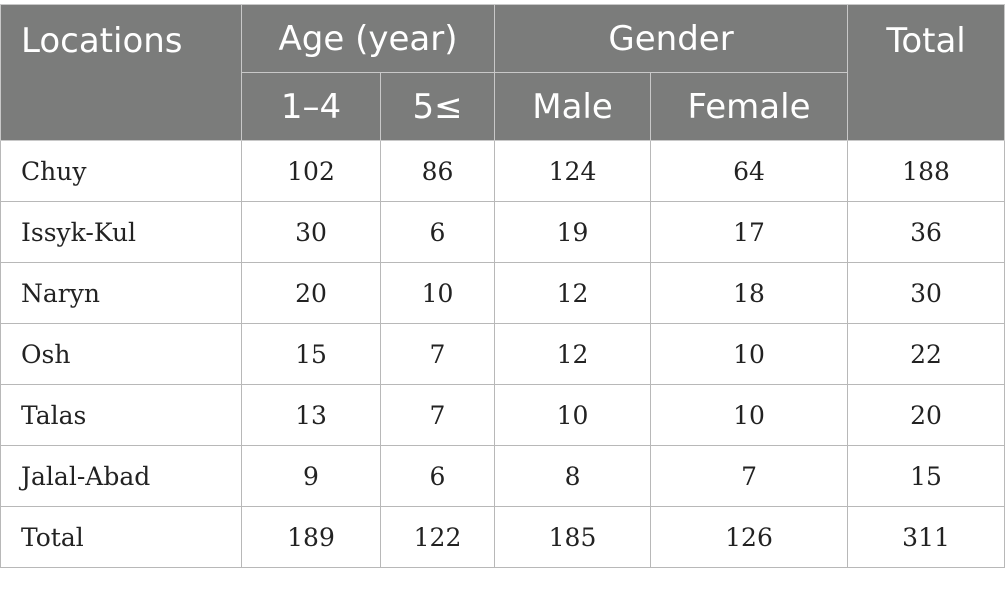 This screenshot has width=1005, height=589. I want to click on table-row: Issyk-Kul 30 6 19 17 36, so click(502, 232).